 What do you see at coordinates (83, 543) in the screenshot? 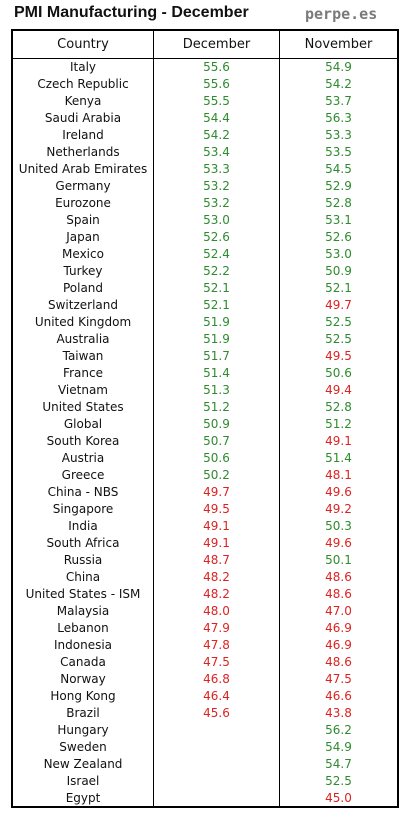
I see `country-cell: South Africa` at bounding box center [83, 543].